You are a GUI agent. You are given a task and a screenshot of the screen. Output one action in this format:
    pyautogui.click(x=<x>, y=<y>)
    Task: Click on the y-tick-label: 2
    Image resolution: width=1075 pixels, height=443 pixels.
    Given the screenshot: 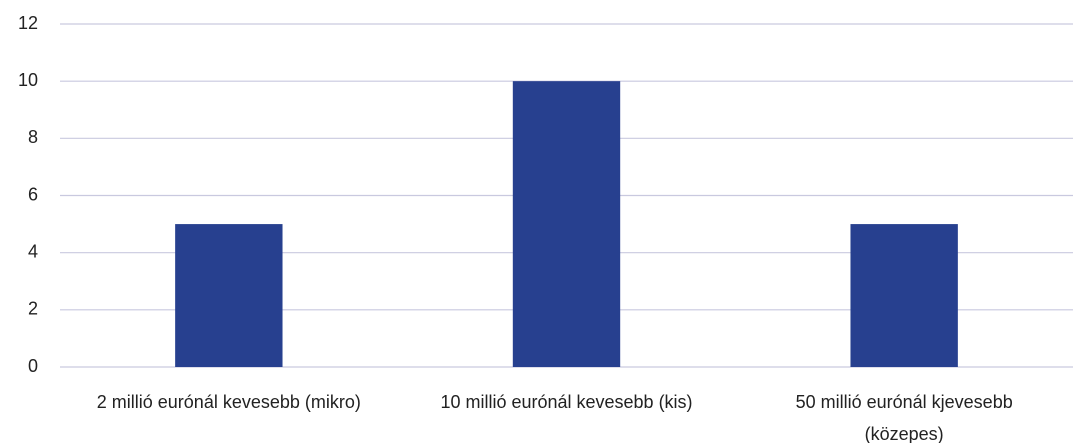 What is the action you would take?
    pyautogui.click(x=33, y=309)
    